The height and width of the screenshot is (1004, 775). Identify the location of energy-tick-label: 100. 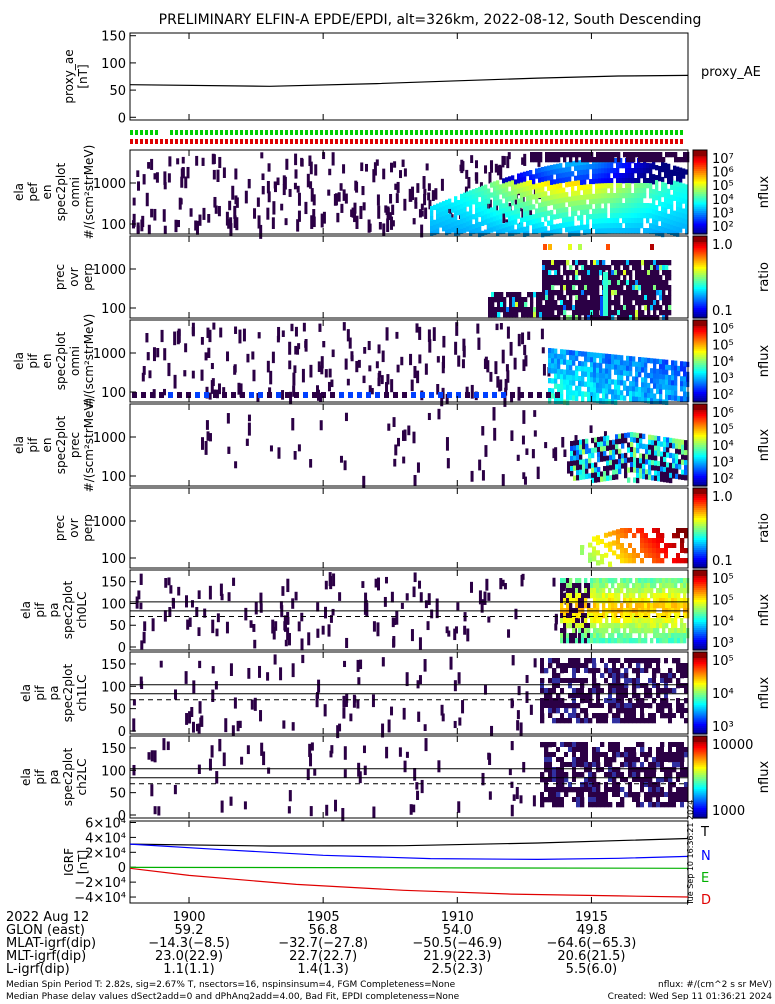
(113, 309).